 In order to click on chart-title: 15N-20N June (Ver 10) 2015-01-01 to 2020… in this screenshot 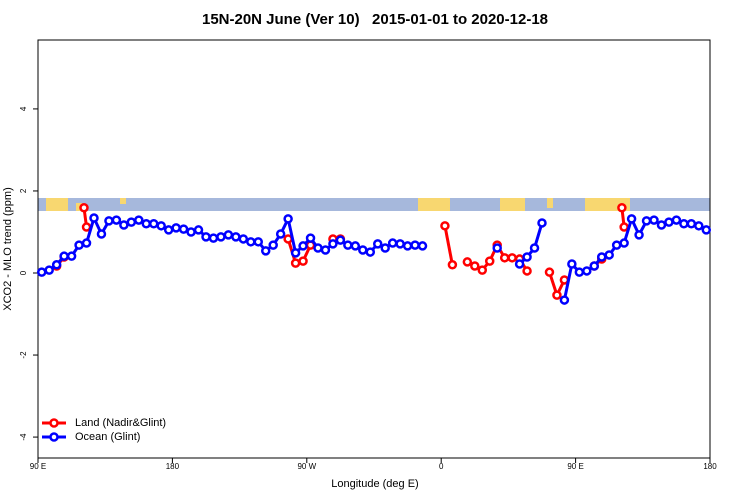, I will do `click(375, 19)`.